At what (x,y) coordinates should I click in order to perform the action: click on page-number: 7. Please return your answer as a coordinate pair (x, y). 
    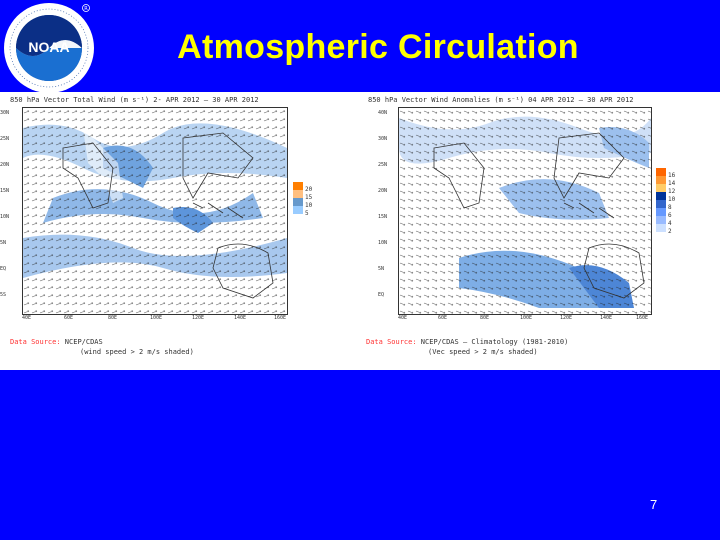
    Looking at the image, I should click on (654, 504).